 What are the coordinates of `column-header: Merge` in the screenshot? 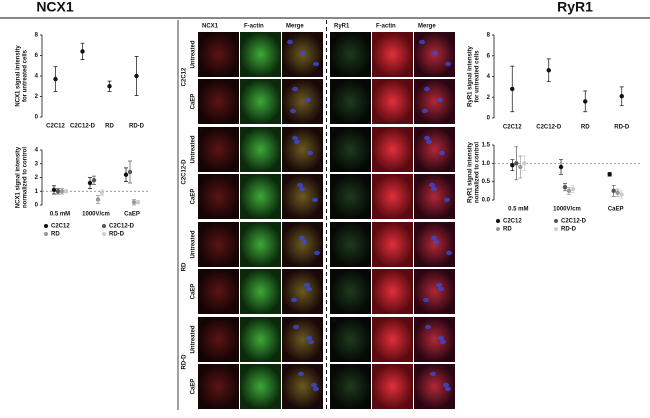 It's located at (295, 27).